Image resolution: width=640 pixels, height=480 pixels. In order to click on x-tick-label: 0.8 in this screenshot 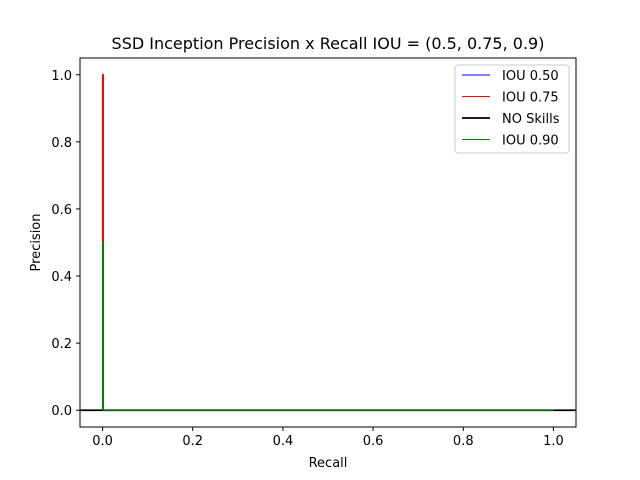, I will do `click(463, 441)`.